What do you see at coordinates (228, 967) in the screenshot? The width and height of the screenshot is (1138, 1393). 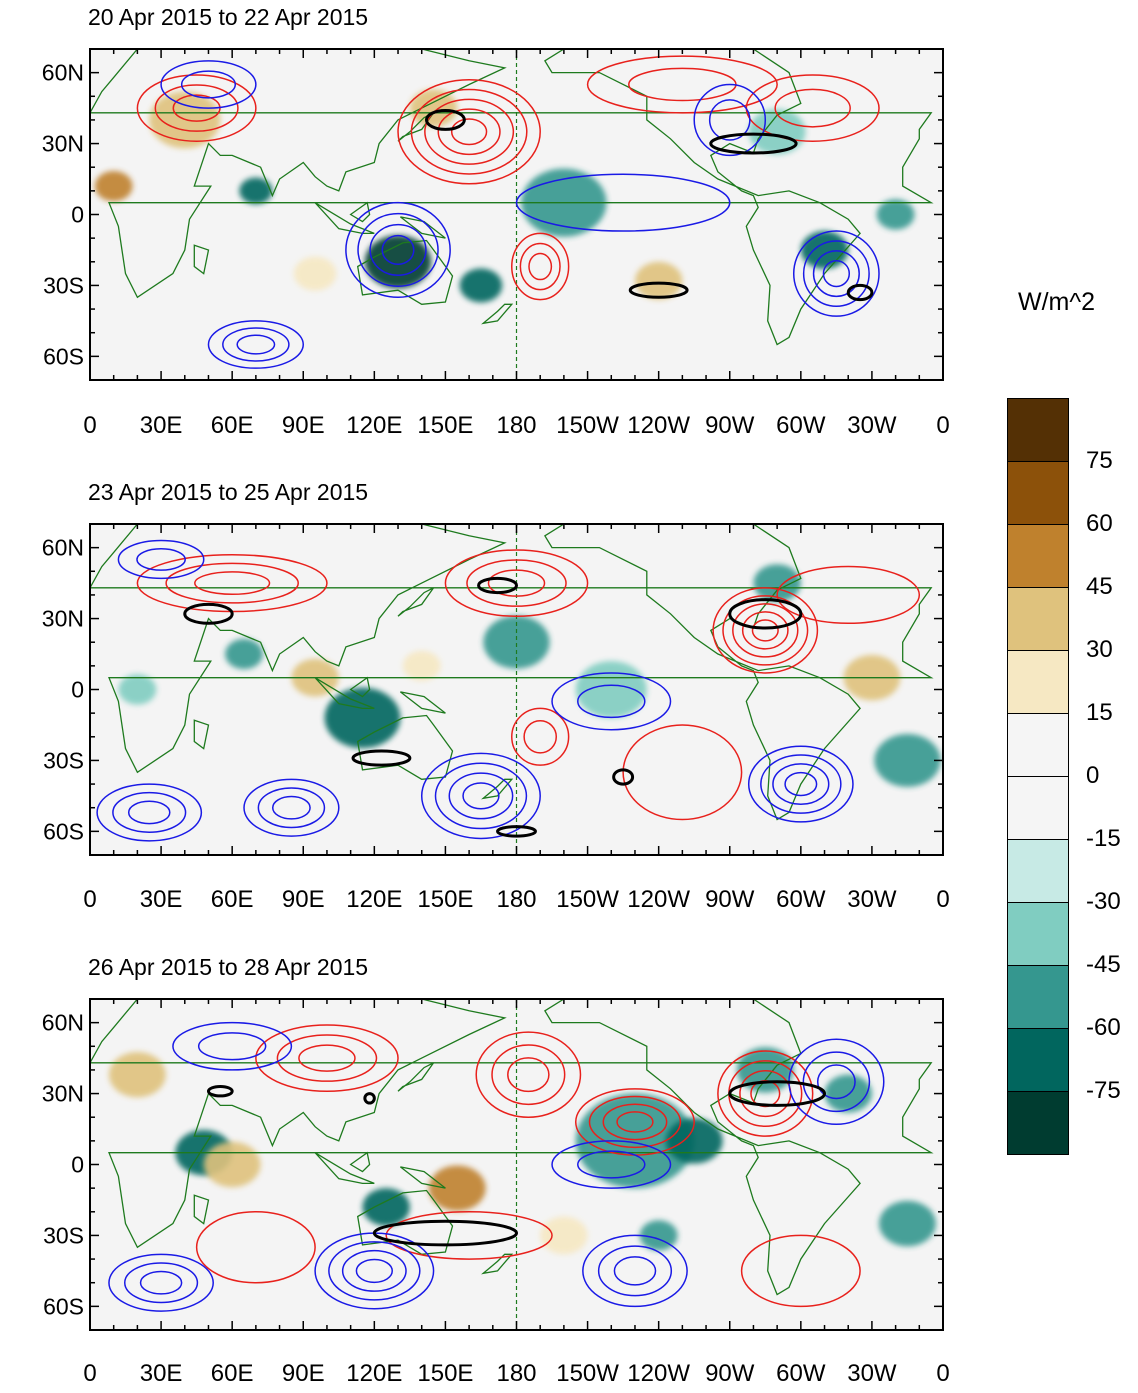 I see `panel-3-title: 26 Apr 2015 to 28 Apr 2015` at bounding box center [228, 967].